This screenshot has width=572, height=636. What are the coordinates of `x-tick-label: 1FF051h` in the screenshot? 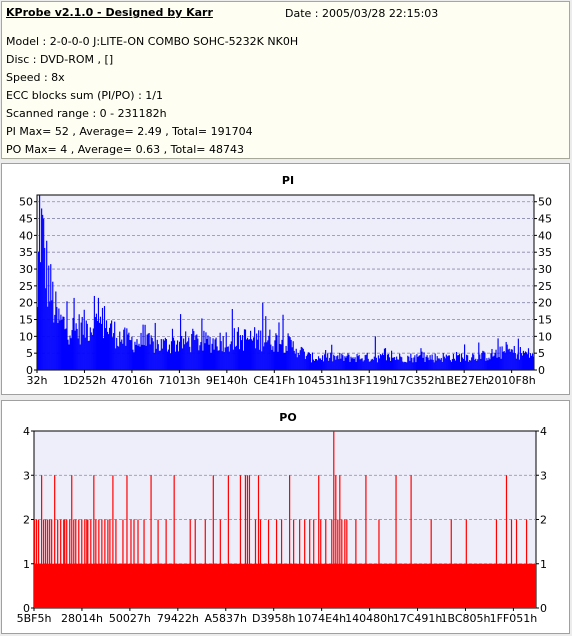 It's located at (514, 618).